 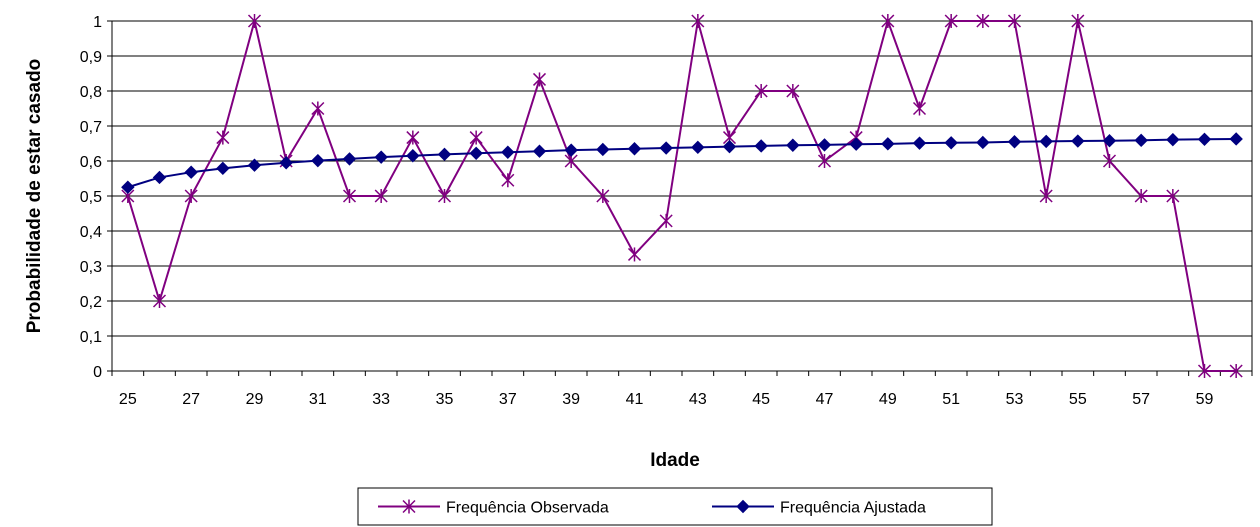 What do you see at coordinates (34, 196) in the screenshot?
I see `y-axis-title: Probabilidade de estar casado` at bounding box center [34, 196].